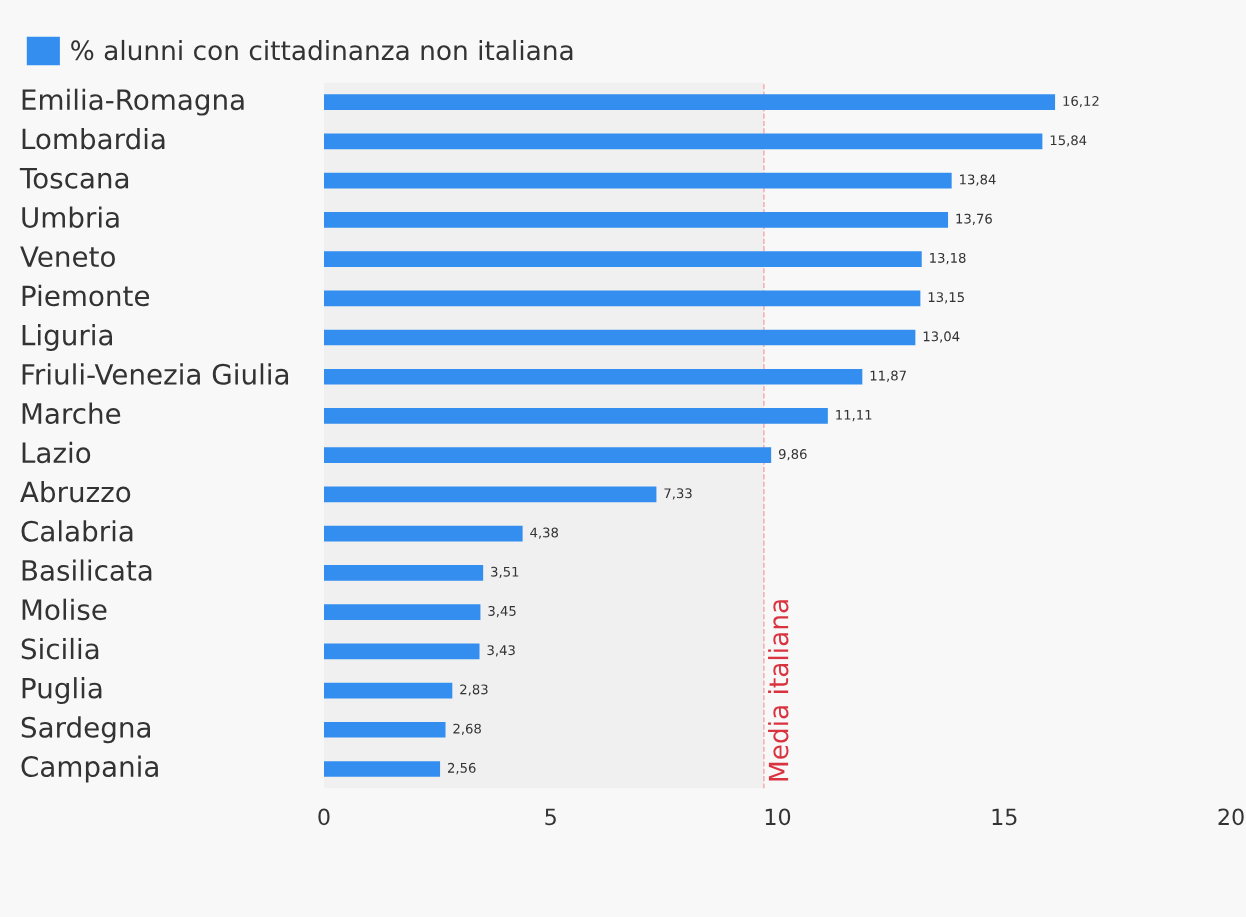 The width and height of the screenshot is (1246, 917). What do you see at coordinates (64, 609) in the screenshot?
I see `y-tick-label: Molise` at bounding box center [64, 609].